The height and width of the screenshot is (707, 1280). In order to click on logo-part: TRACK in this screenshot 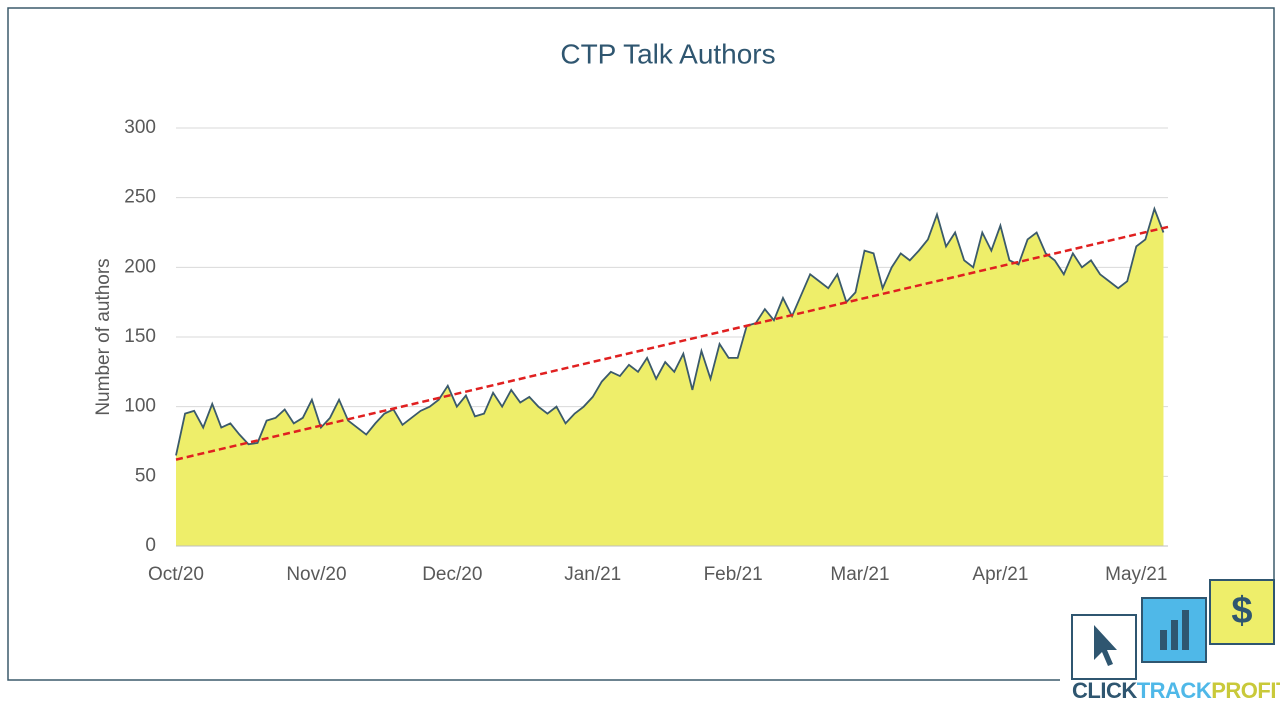, I will do `click(1174, 690)`.